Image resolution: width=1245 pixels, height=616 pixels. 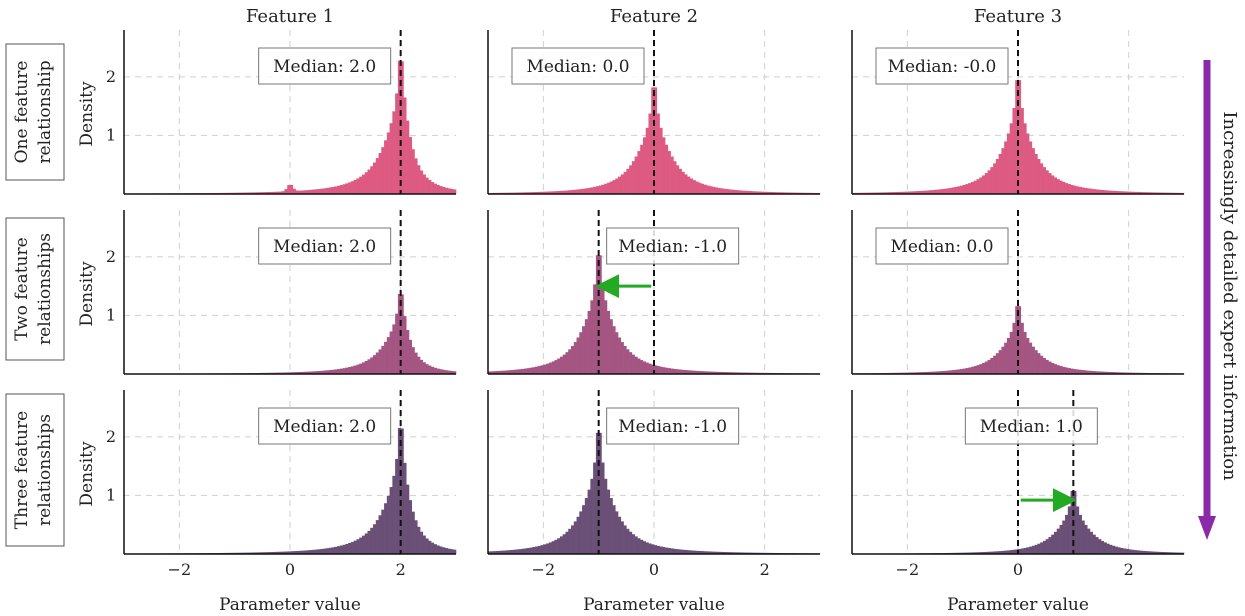 What do you see at coordinates (401, 569) in the screenshot?
I see `x-tick-label: 2` at bounding box center [401, 569].